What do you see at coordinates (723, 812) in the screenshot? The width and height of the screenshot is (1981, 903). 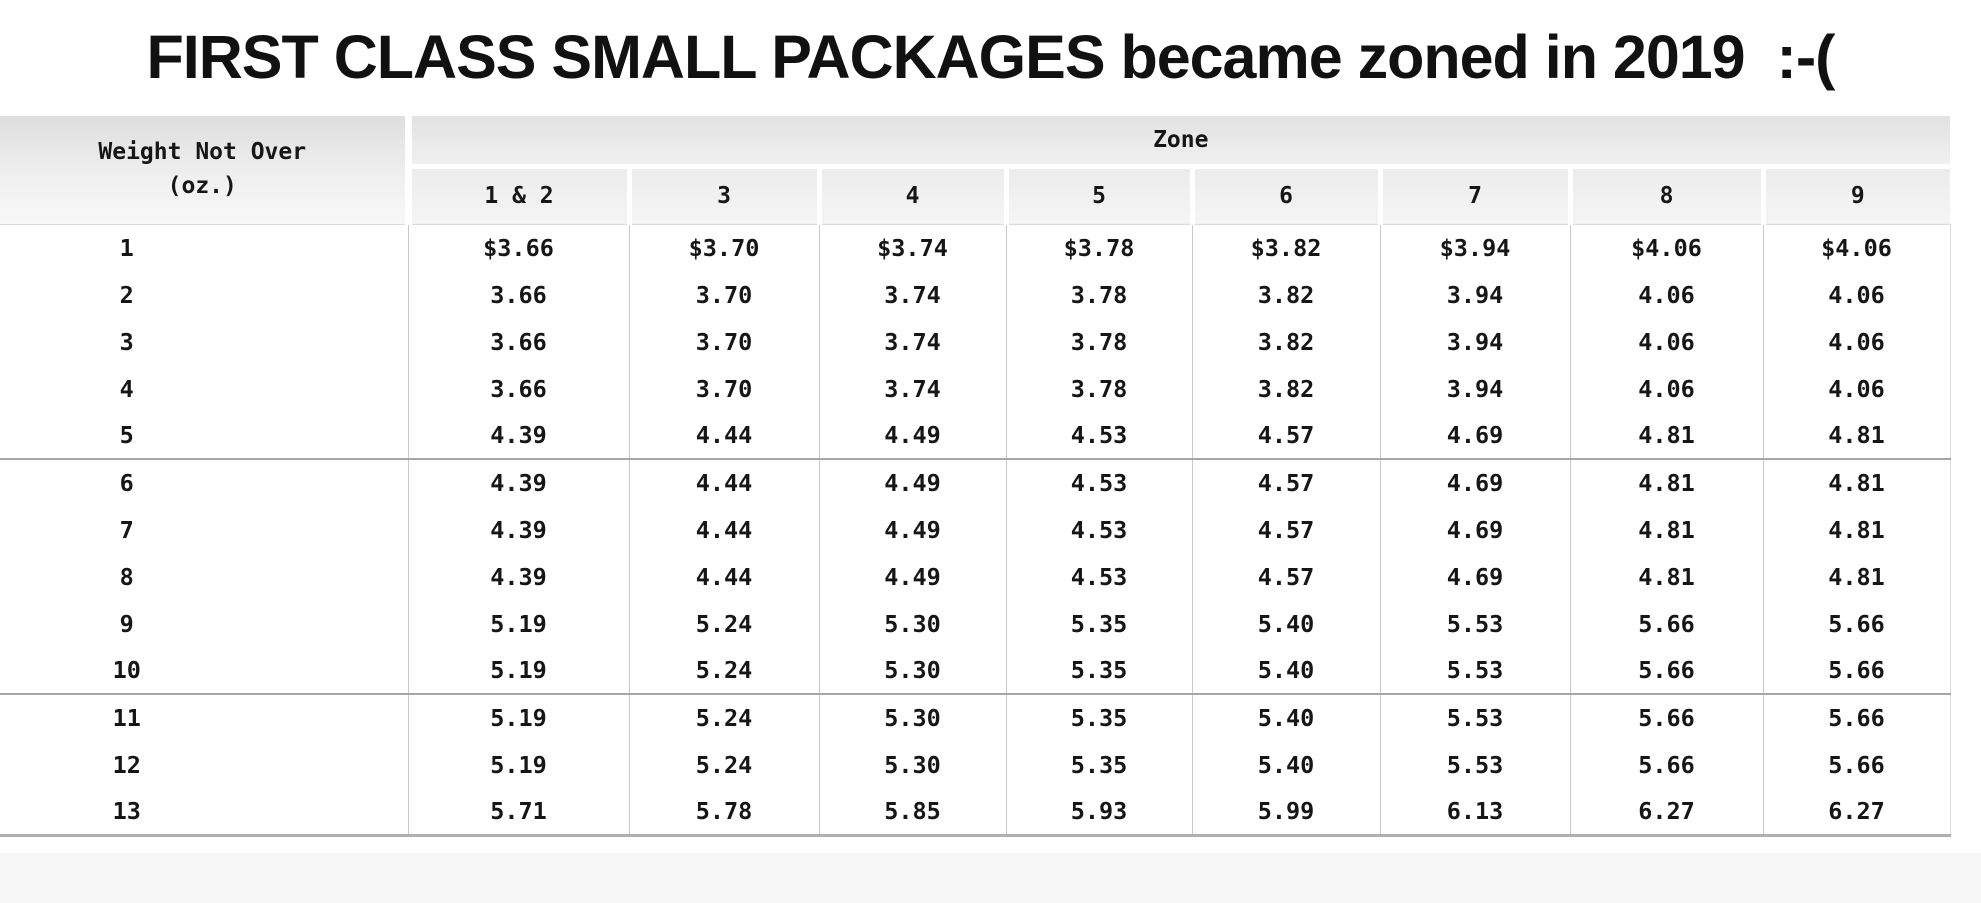 I see `price-cell: 5.78` at bounding box center [723, 812].